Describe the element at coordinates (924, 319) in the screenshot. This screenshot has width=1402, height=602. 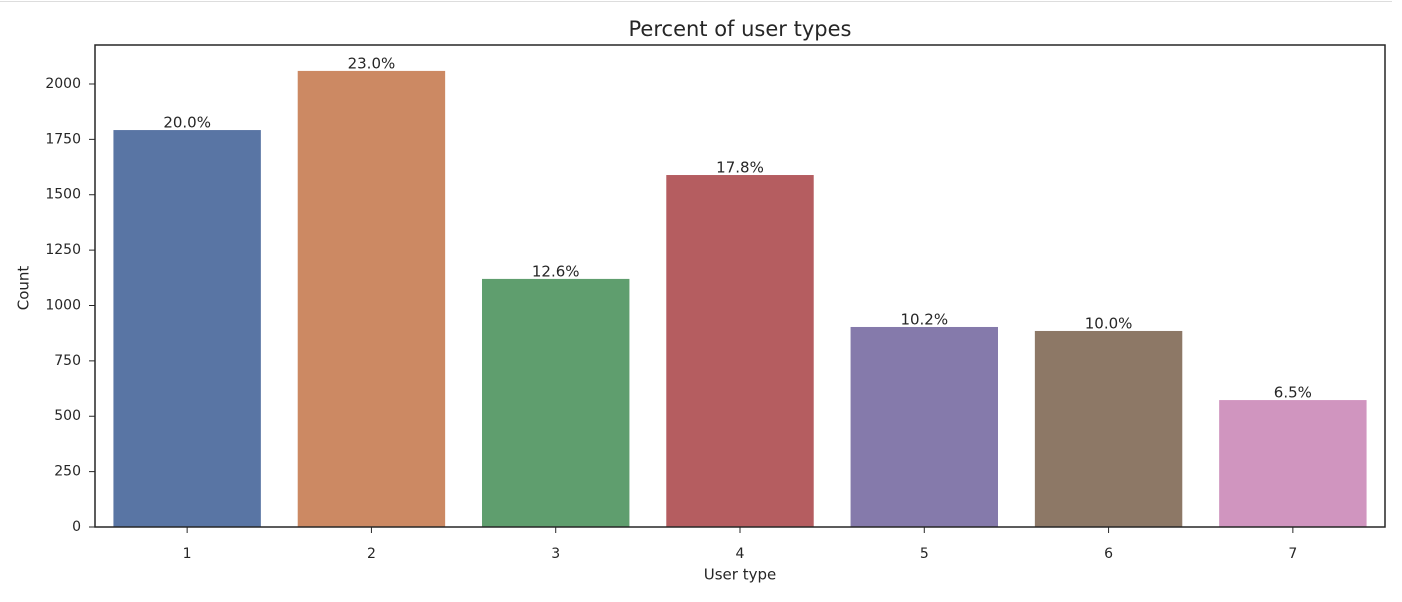
I see `data-label: 10.2%` at that location.